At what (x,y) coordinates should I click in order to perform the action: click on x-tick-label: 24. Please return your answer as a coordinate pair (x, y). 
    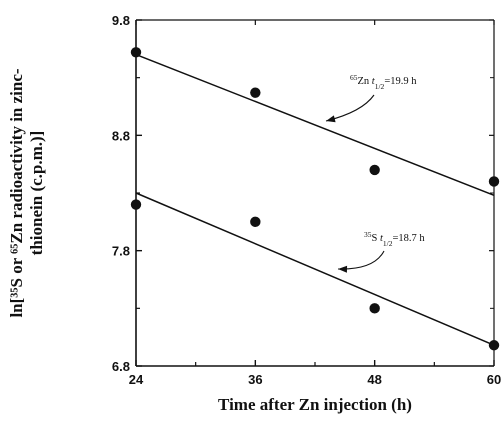
    Looking at the image, I should click on (136, 379).